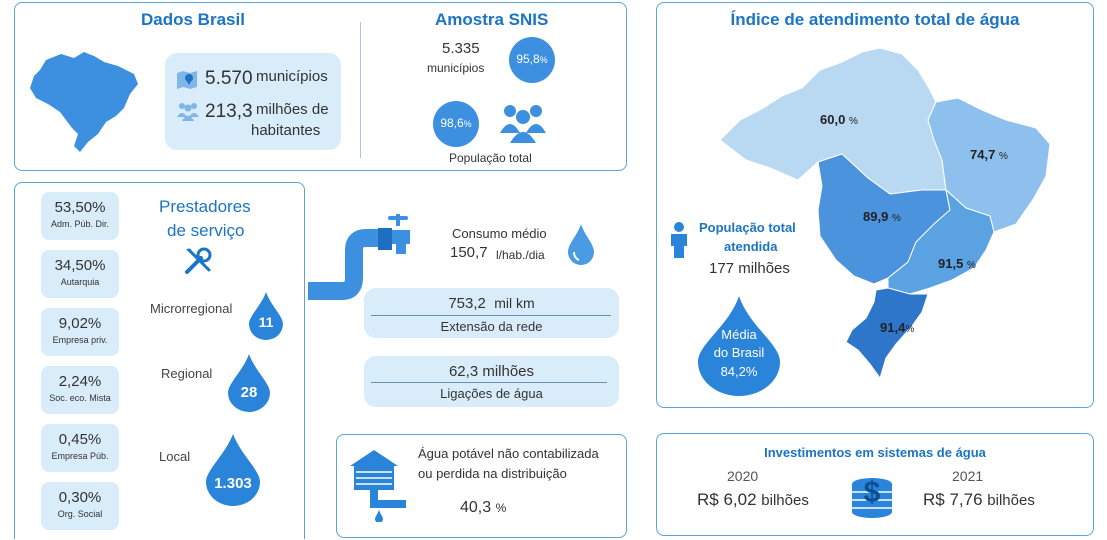  I want to click on stat-value: 2,24%, so click(80, 381).